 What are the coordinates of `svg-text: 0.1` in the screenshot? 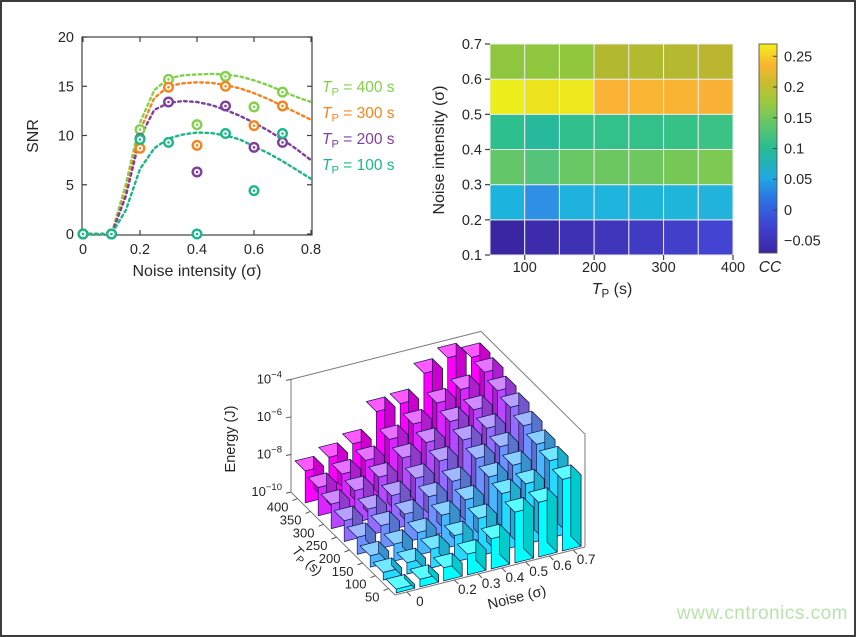 It's located at (794, 150).